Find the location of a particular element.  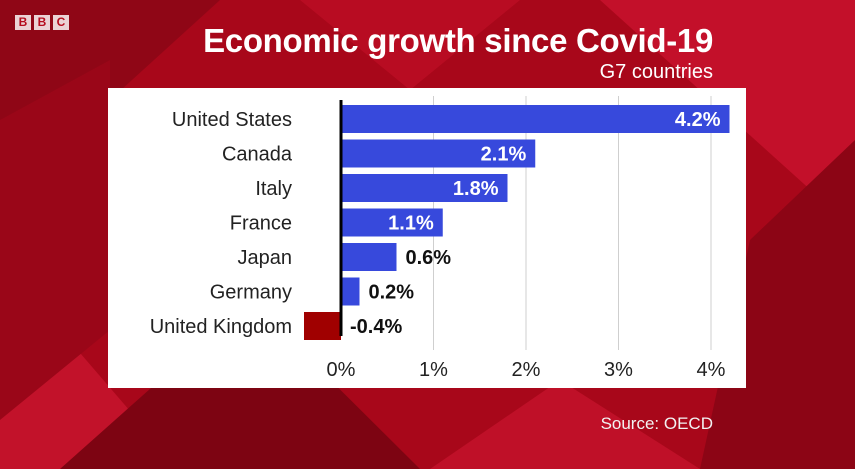

category-label-5: Germany is located at coordinates (251, 293).